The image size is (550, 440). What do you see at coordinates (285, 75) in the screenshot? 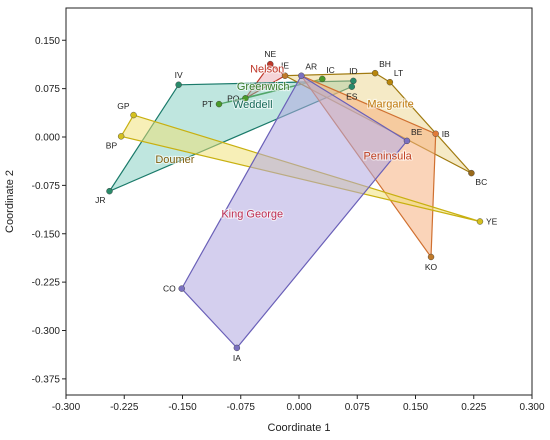
I see `point-ie` at bounding box center [285, 75].